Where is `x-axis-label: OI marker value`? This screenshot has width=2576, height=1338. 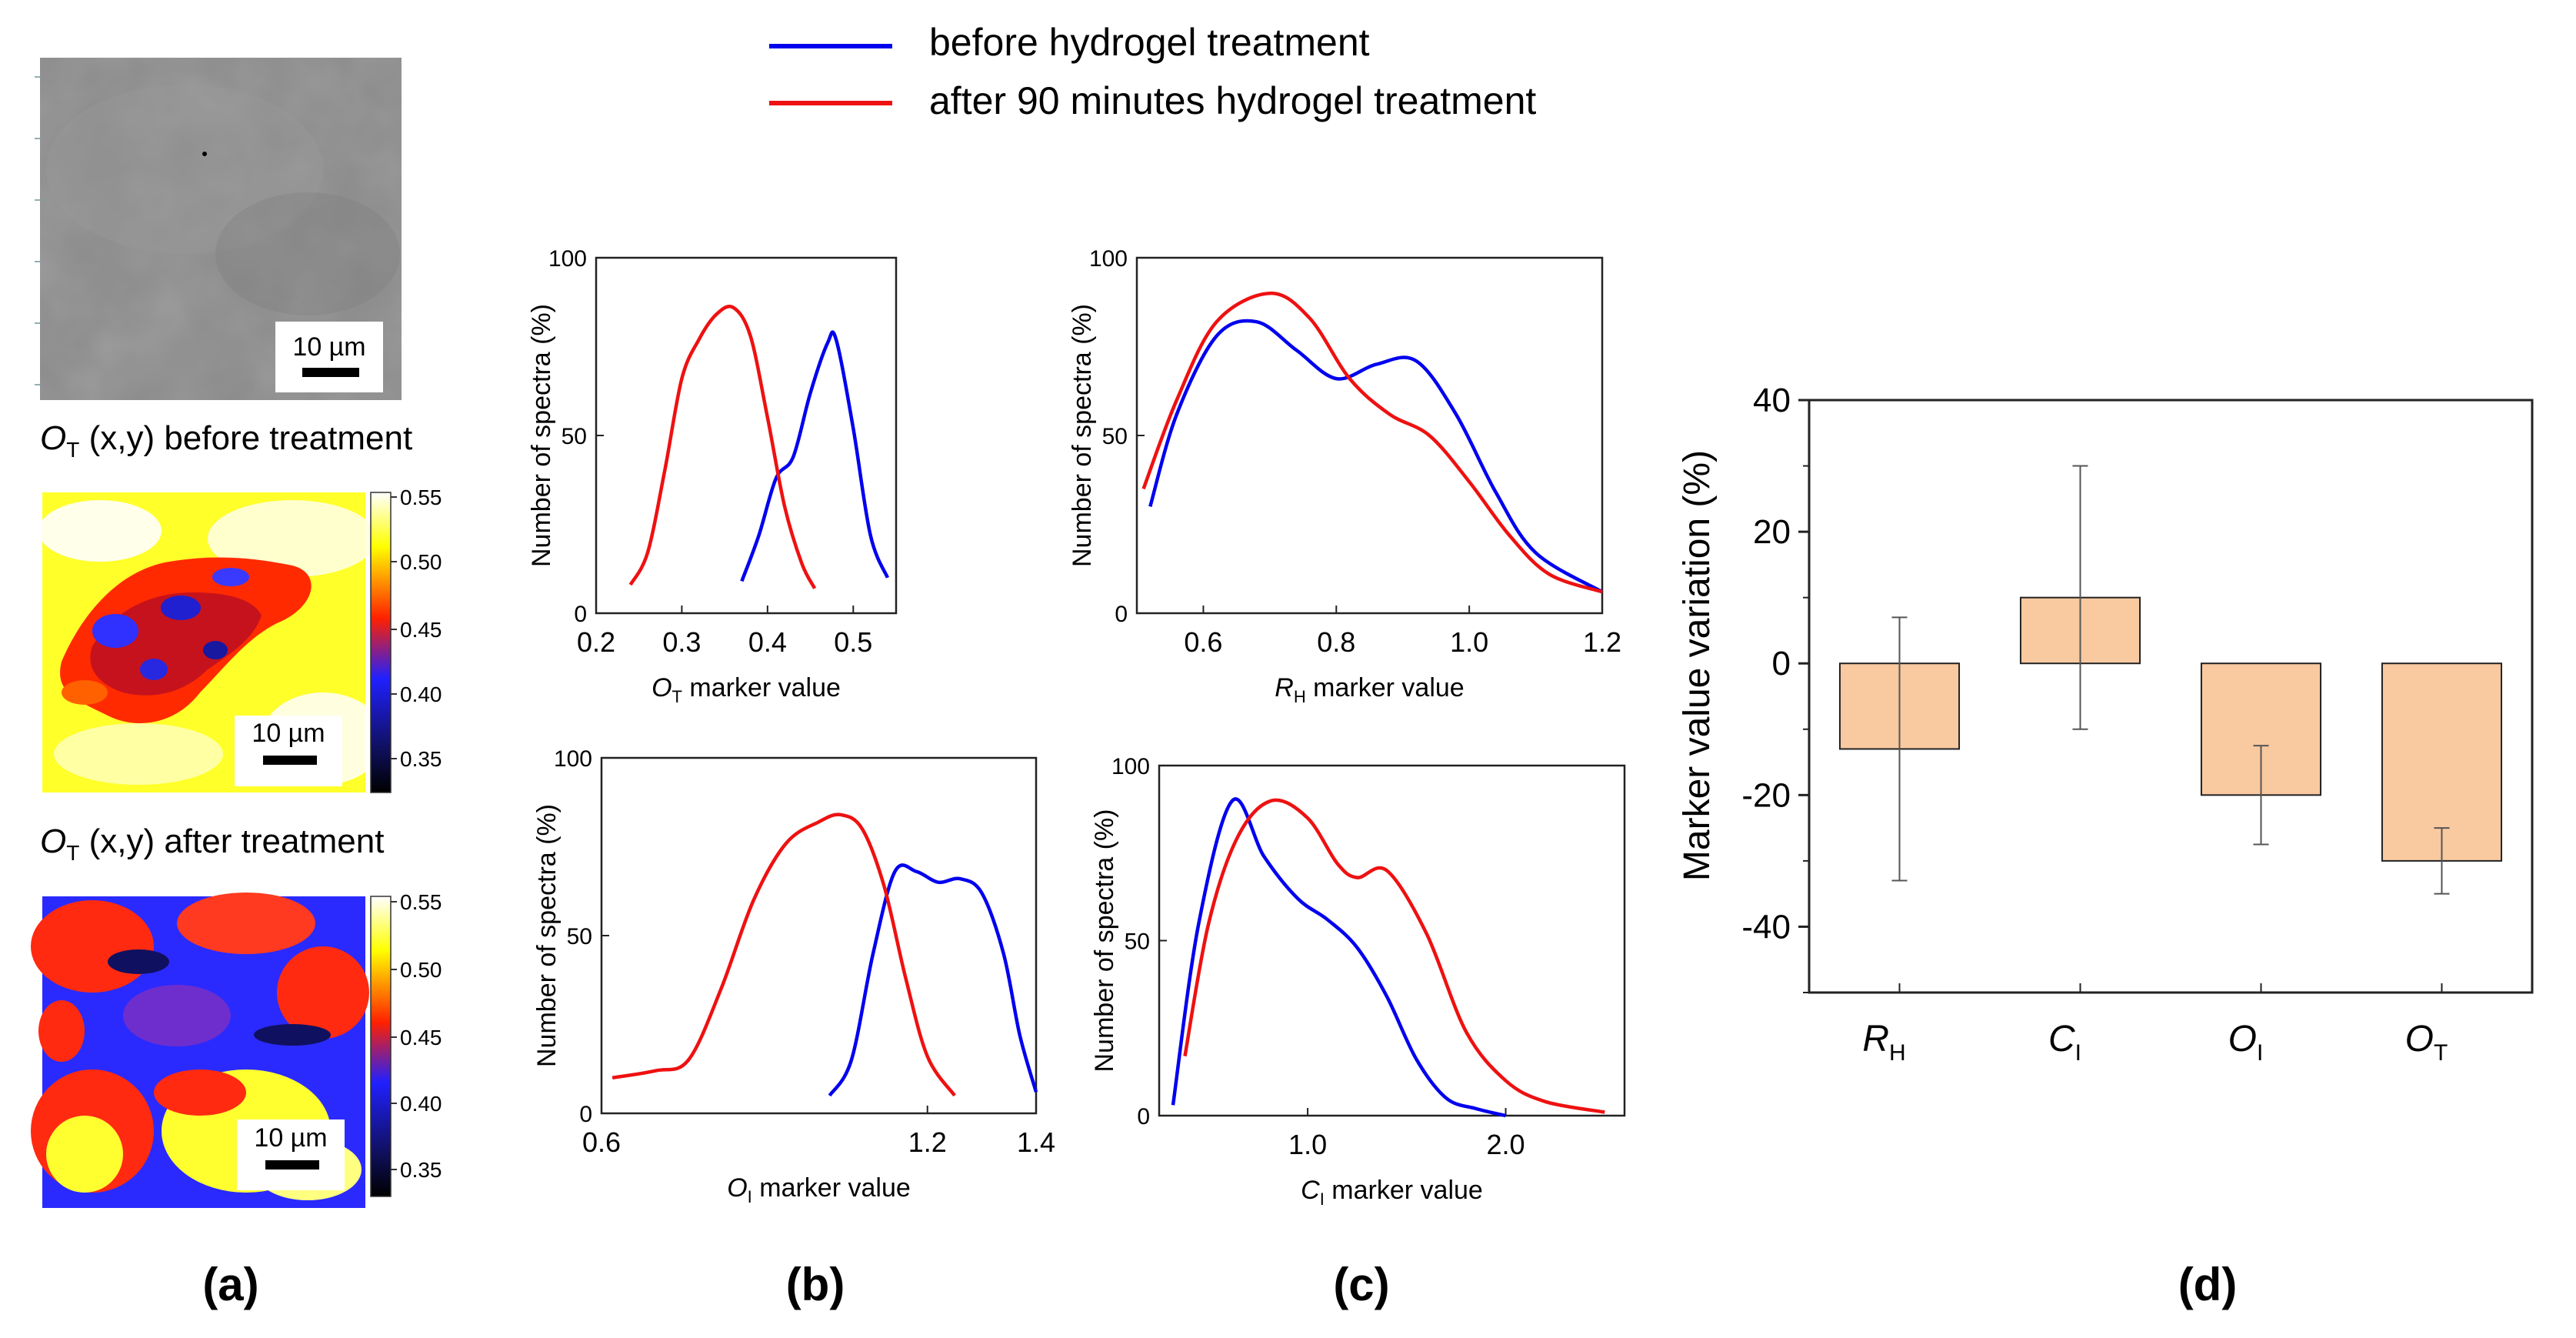
x-axis-label: OI marker value is located at coordinates (819, 1189).